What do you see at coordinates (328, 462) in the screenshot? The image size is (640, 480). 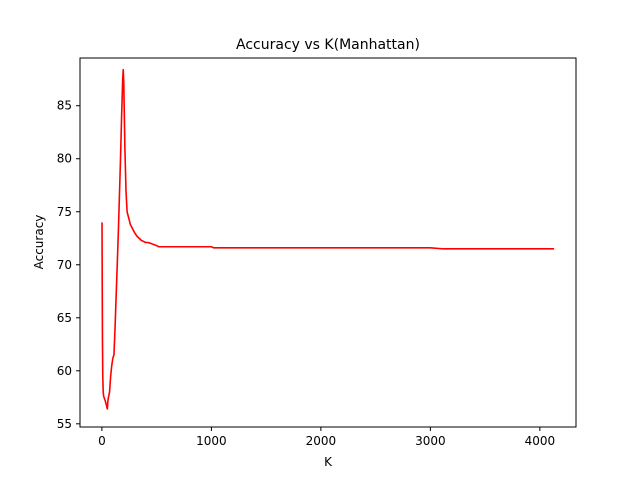 I see `x-axis-label: K` at bounding box center [328, 462].